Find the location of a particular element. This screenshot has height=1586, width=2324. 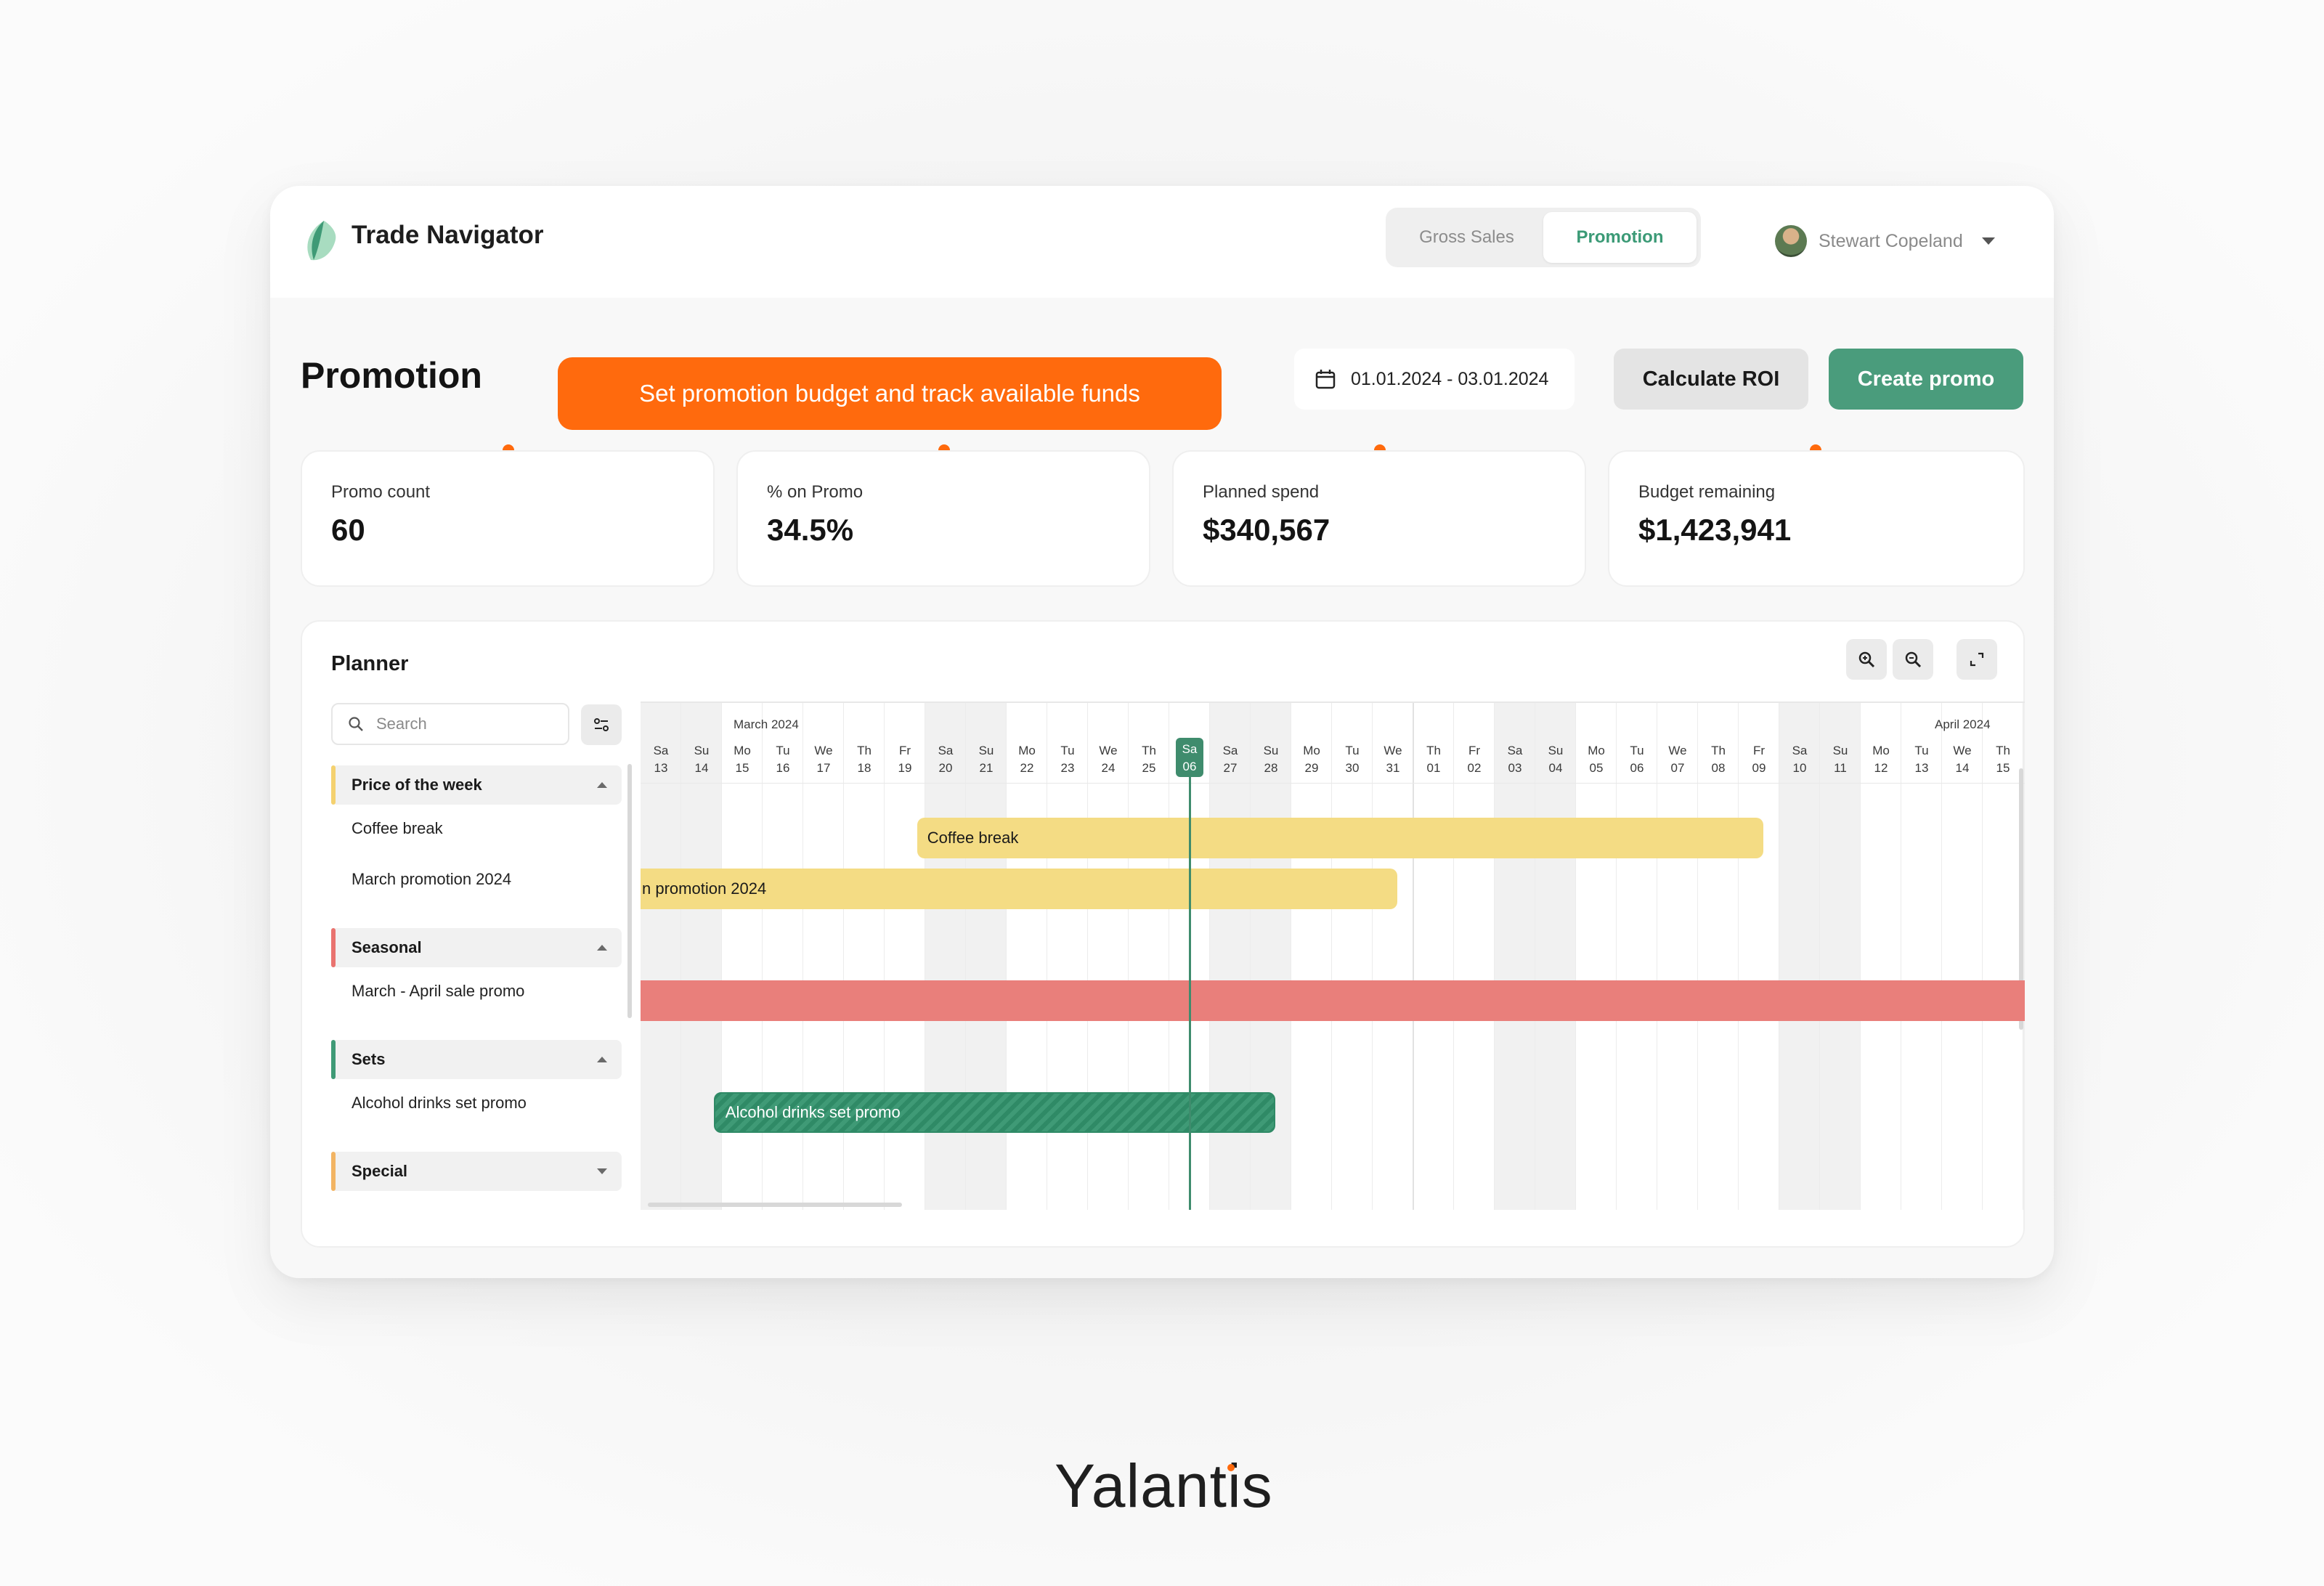

zoom-out-icon is located at coordinates (1913, 659).